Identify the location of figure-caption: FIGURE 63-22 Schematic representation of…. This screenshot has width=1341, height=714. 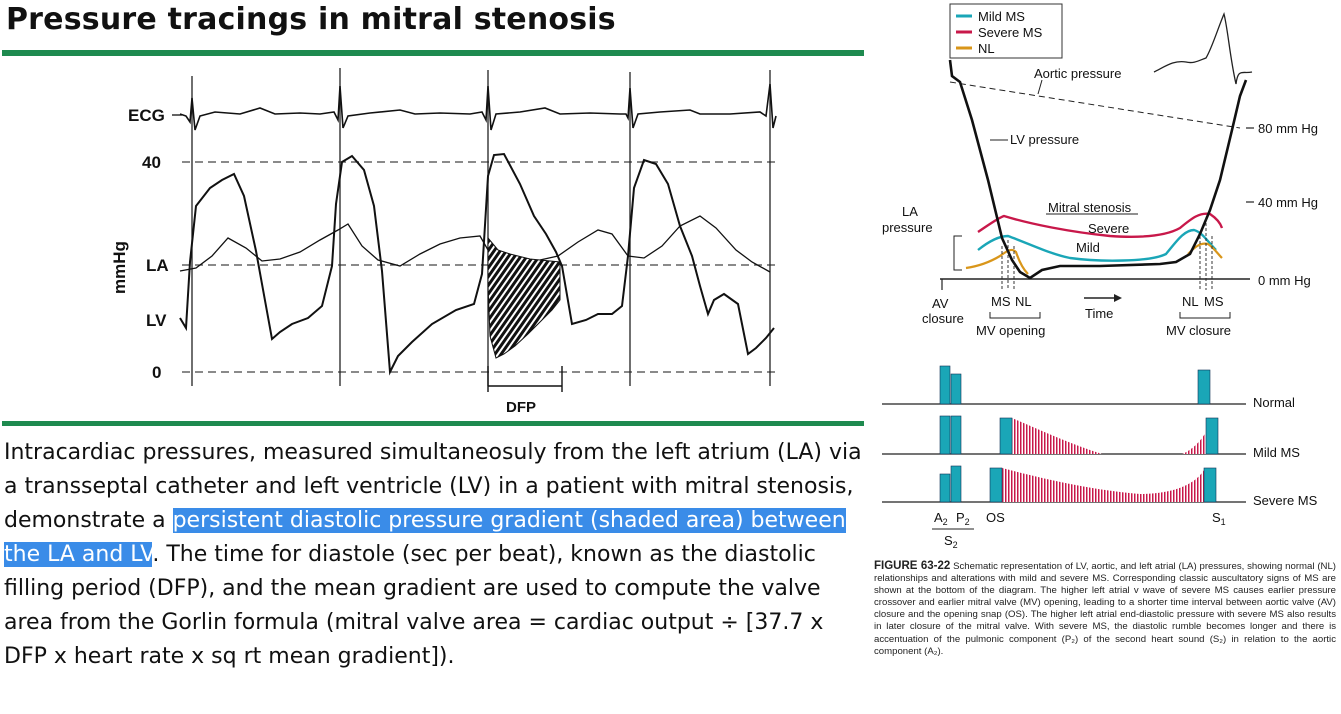
(1105, 609).